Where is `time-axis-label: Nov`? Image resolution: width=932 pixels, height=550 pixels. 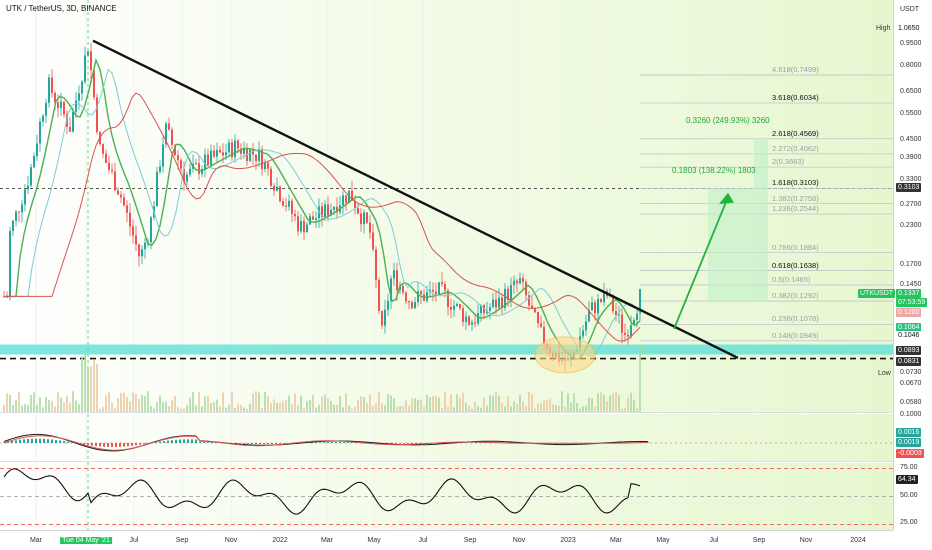 time-axis-label: Nov is located at coordinates (806, 540).